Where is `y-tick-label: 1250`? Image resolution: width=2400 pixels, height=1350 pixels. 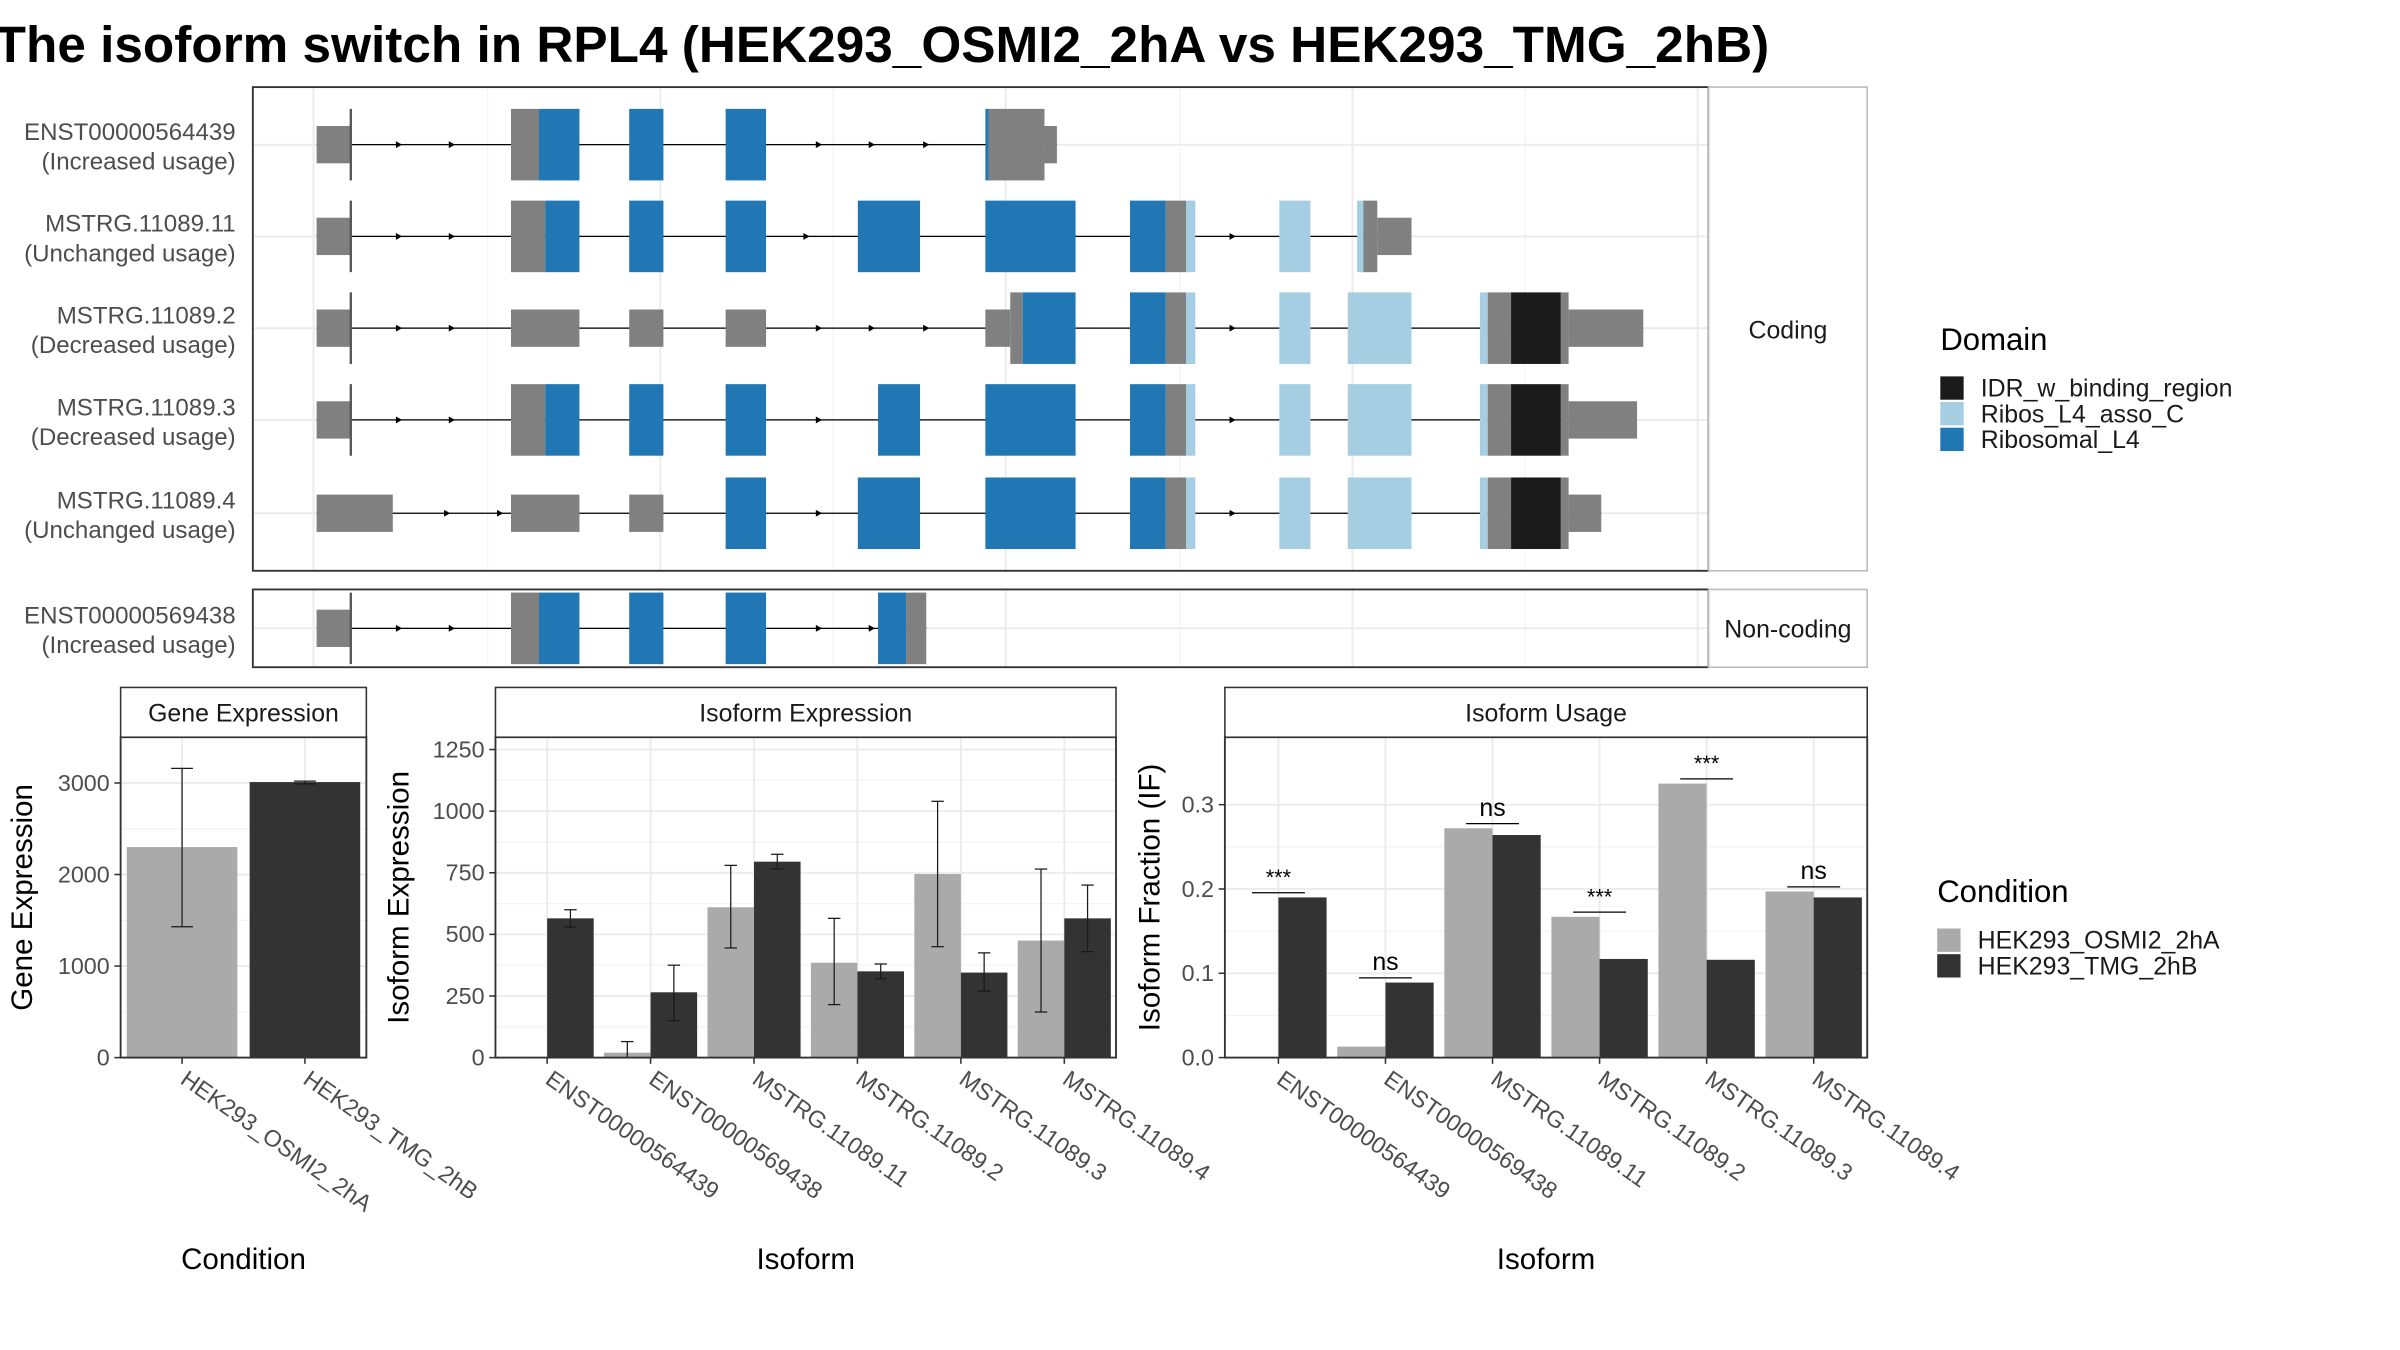 y-tick-label: 1250 is located at coordinates (459, 749).